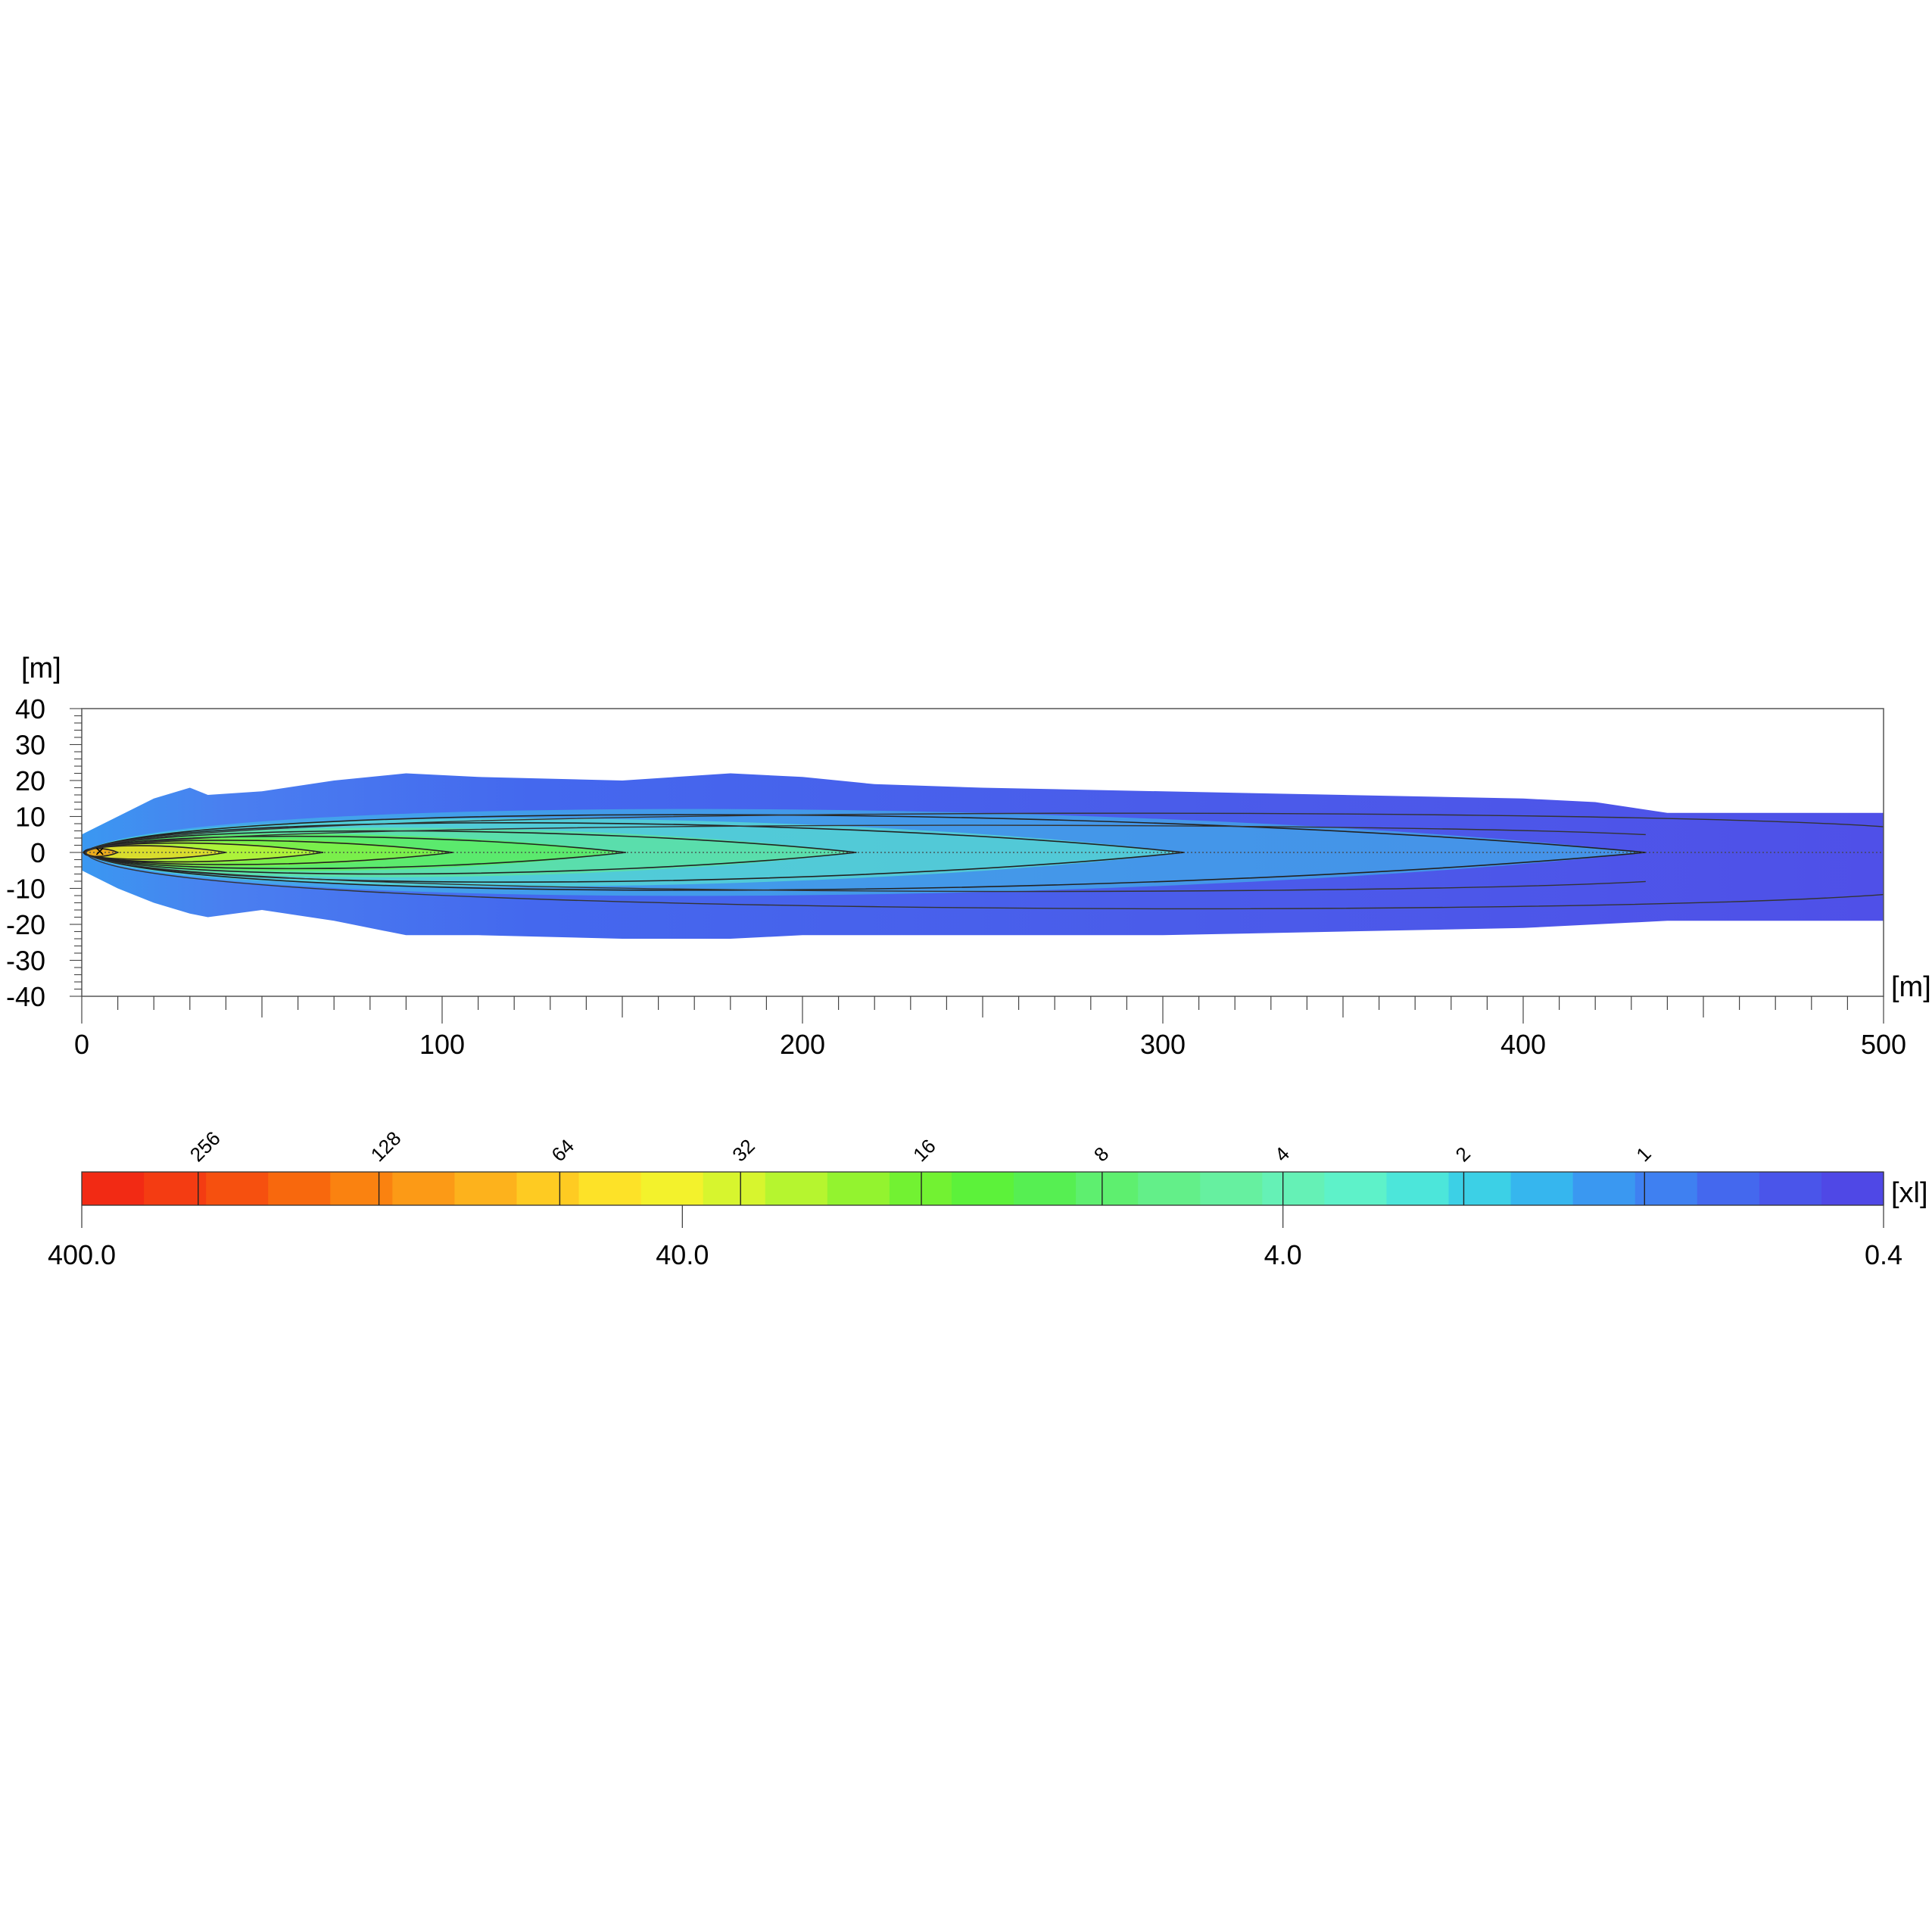 This screenshot has height=1932, width=1932. What do you see at coordinates (99, 851) in the screenshot?
I see `source-marker: ×` at bounding box center [99, 851].